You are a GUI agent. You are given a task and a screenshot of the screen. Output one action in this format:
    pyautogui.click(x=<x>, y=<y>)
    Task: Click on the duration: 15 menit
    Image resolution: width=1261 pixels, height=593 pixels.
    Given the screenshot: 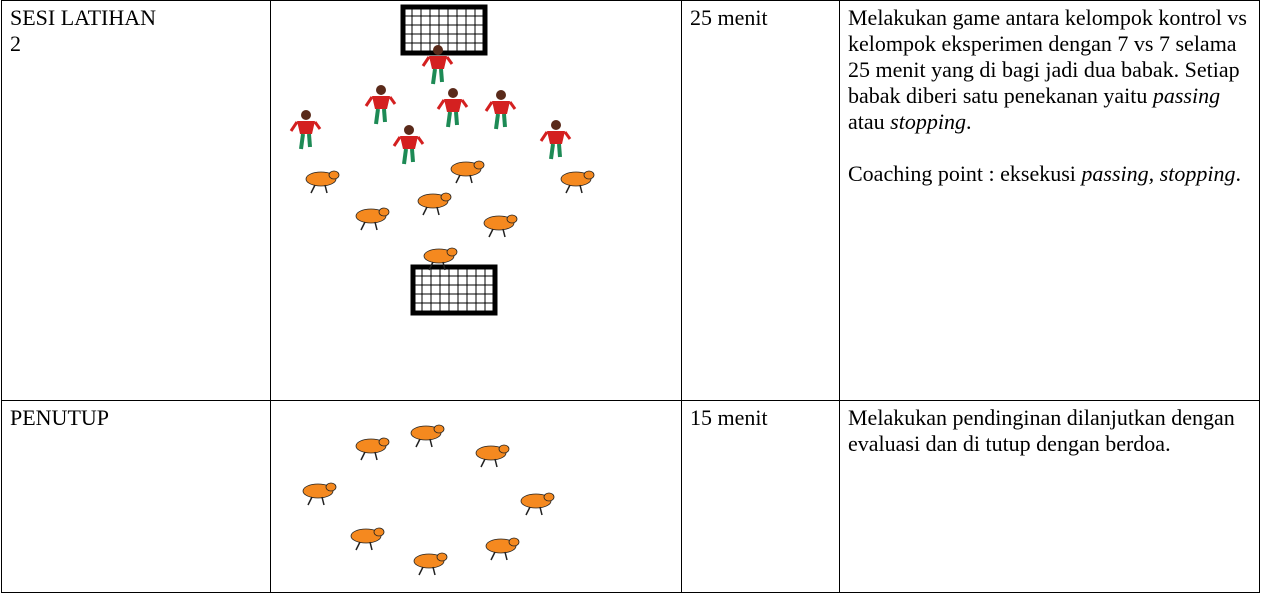 What is the action you would take?
    pyautogui.click(x=729, y=417)
    